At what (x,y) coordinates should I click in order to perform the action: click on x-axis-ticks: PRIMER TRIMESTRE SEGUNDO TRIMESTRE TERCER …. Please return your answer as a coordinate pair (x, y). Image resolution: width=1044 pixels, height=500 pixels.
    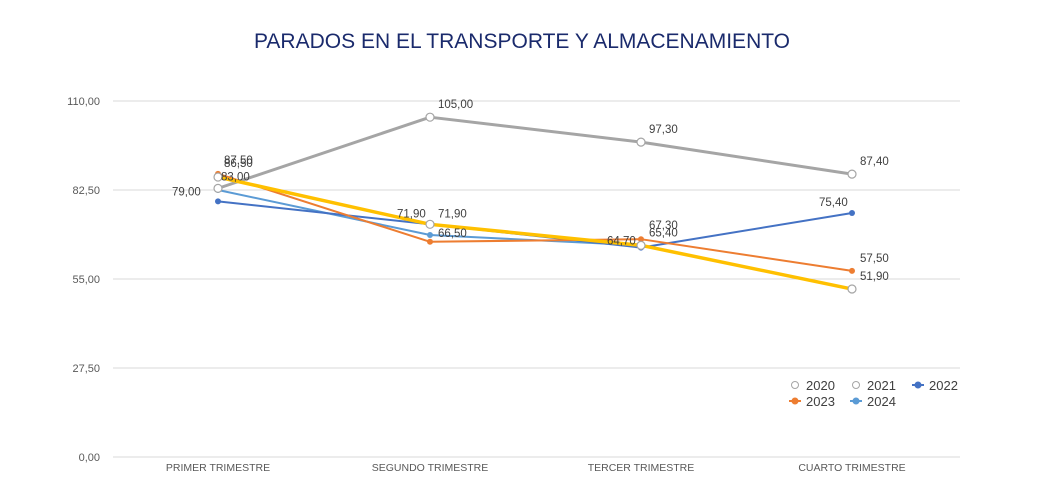
    Looking at the image, I should click on (536, 468).